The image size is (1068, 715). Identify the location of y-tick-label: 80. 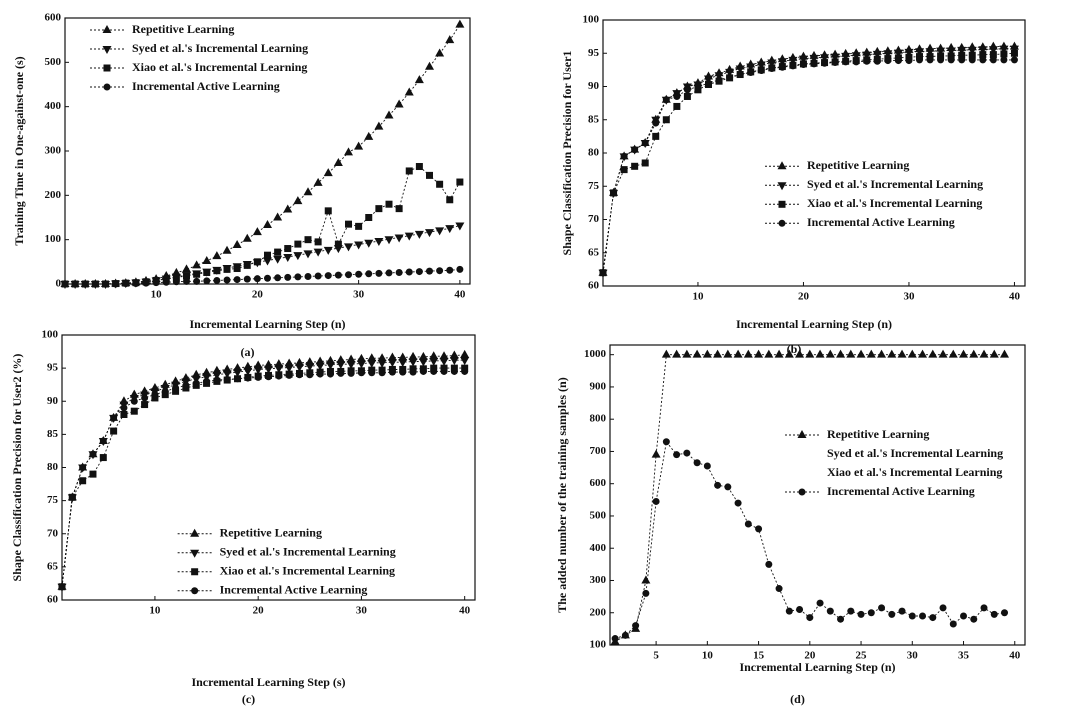
(53, 467).